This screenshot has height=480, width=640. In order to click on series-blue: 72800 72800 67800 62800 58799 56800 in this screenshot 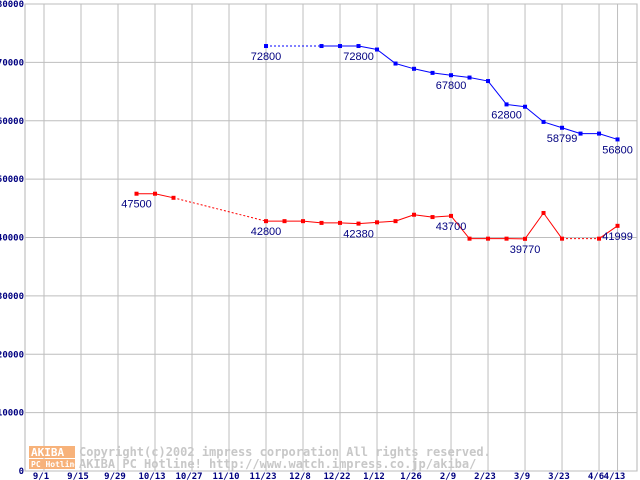, I will do `click(442, 100)`.